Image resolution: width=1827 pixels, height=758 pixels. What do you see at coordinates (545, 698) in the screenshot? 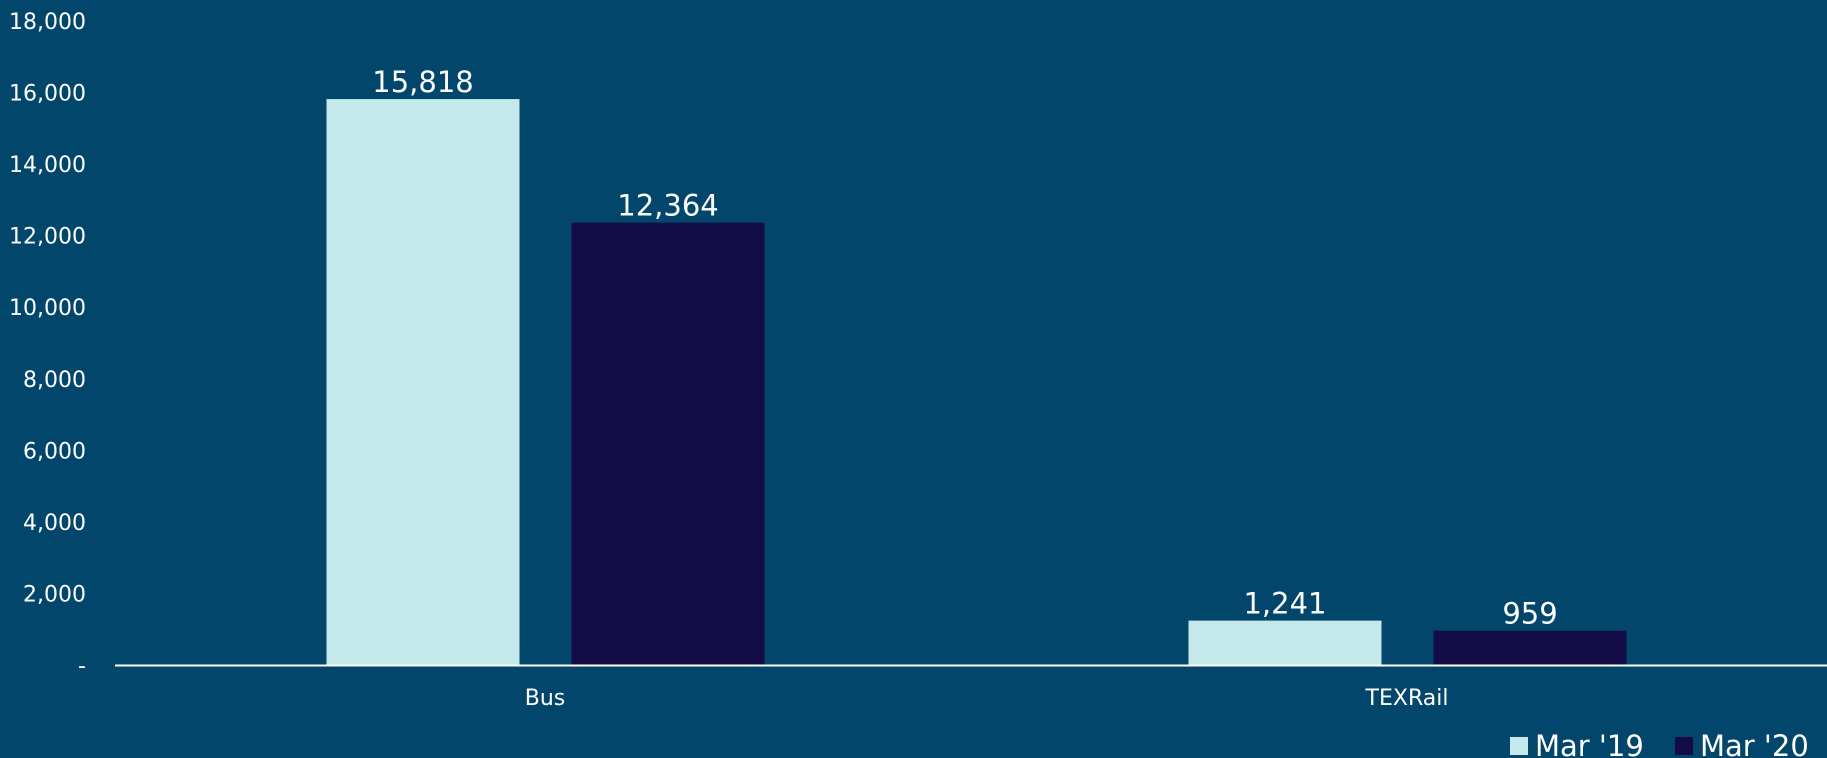
I see `x-category-label: Bus` at bounding box center [545, 698].